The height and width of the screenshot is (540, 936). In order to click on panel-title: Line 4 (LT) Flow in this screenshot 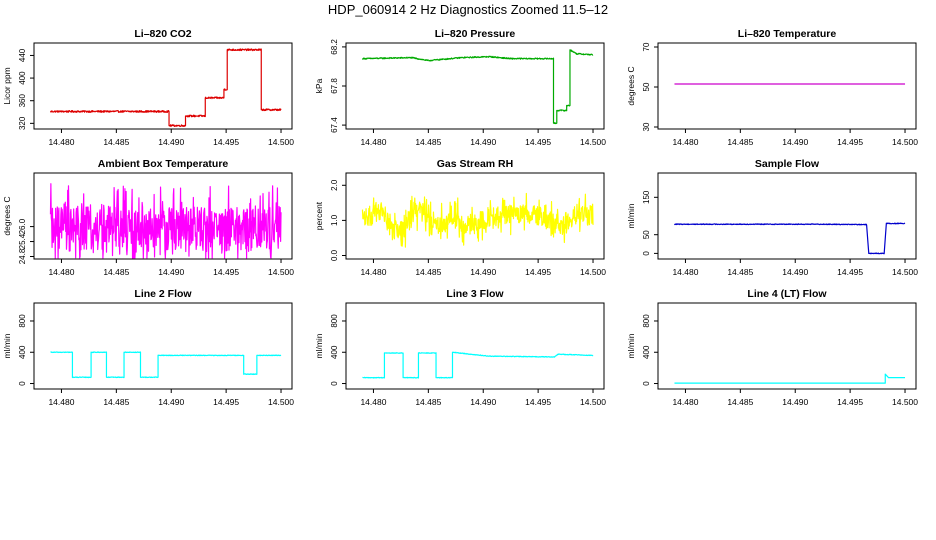, I will do `click(787, 294)`.